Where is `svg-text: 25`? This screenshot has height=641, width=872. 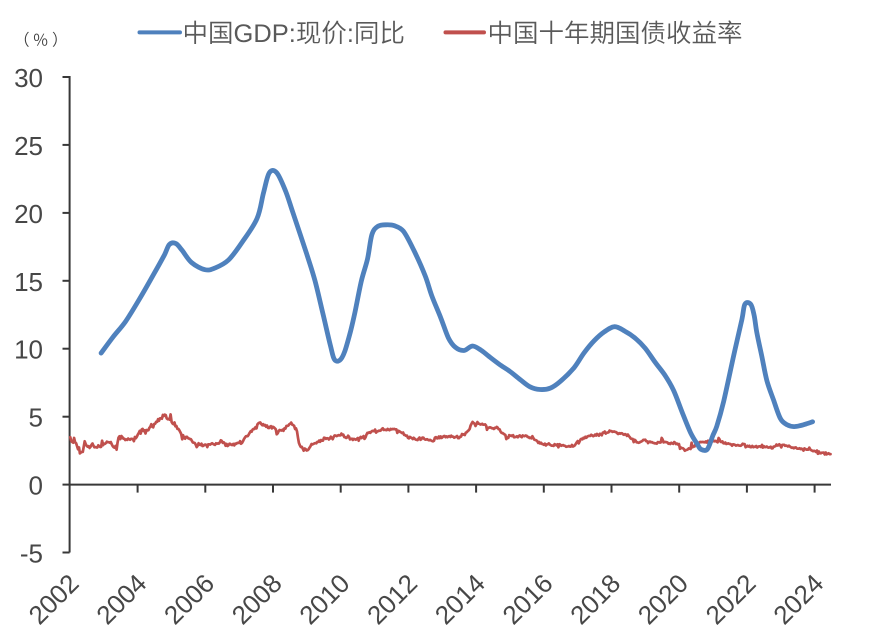
svg-text: 25 is located at coordinates (28, 146).